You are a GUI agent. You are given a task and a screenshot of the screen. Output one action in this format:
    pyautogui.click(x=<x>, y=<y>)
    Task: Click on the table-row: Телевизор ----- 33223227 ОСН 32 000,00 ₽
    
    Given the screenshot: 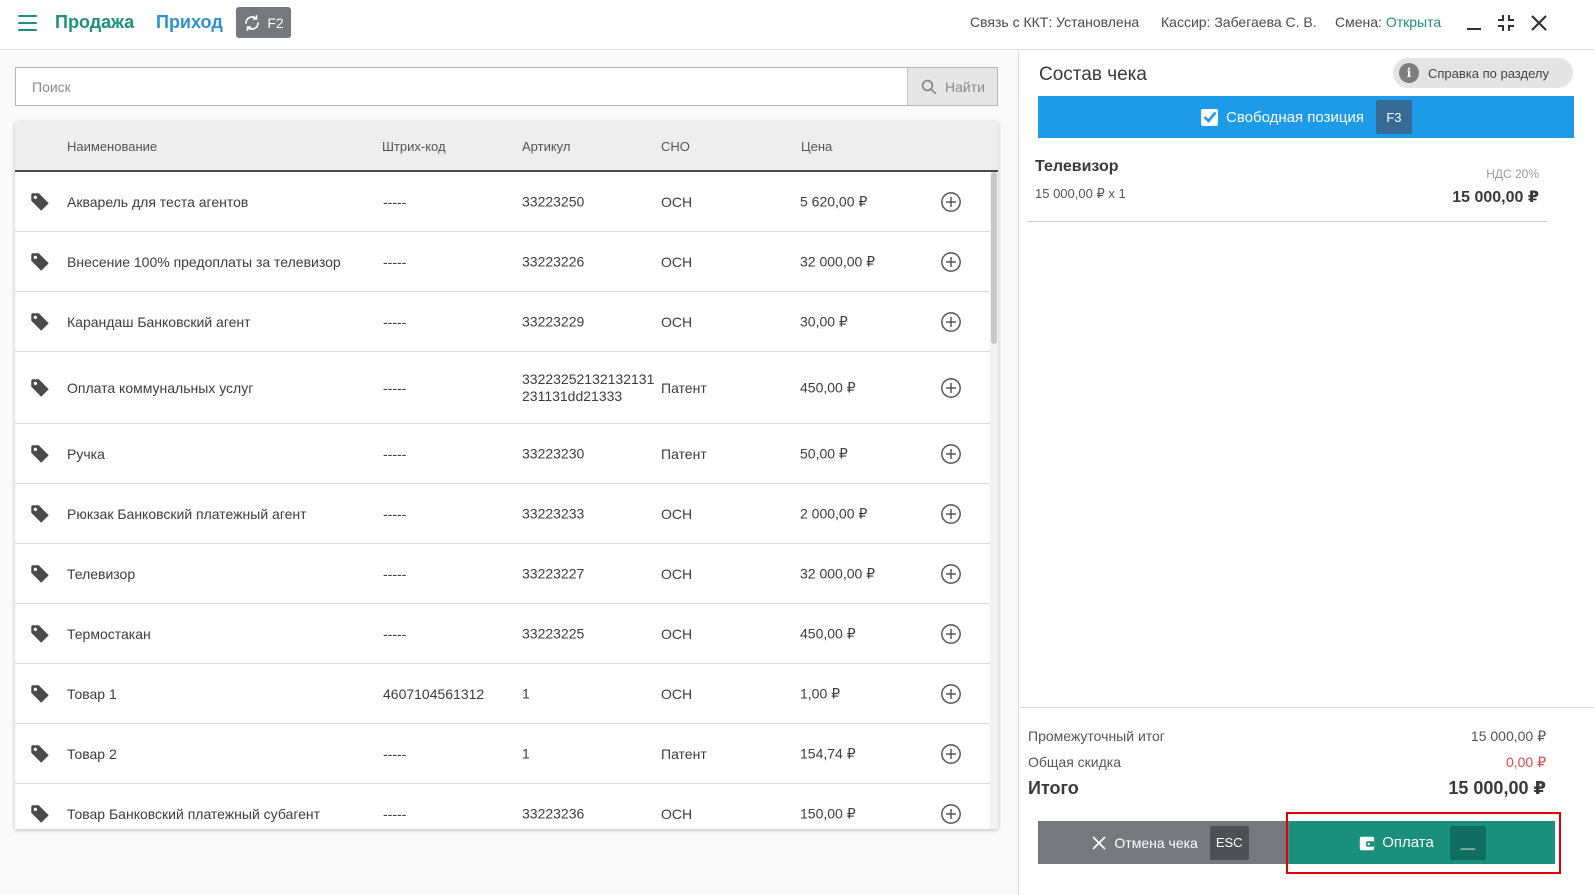 What is the action you would take?
    pyautogui.click(x=502, y=574)
    